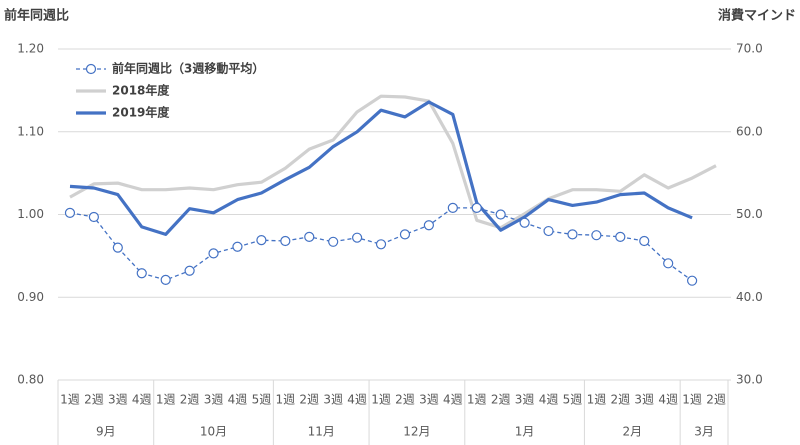 The height and width of the screenshot is (445, 800). What do you see at coordinates (416, 432) in the screenshot?
I see `group-label: 12月` at bounding box center [416, 432].